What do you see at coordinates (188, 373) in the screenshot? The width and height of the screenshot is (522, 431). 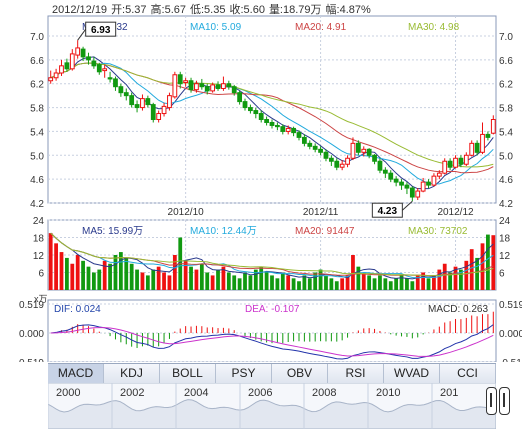 I see `tab-boll: BOLL` at bounding box center [188, 373].